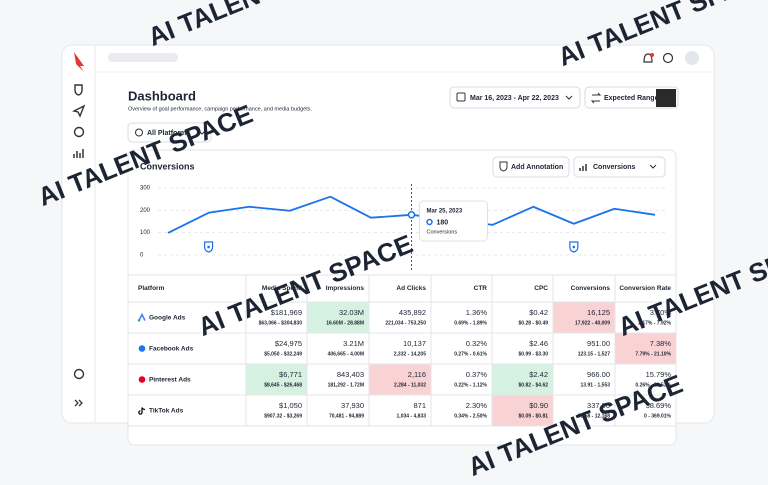 The image size is (768, 485). I want to click on cell-range: 2,332 - 14,205, so click(410, 354).